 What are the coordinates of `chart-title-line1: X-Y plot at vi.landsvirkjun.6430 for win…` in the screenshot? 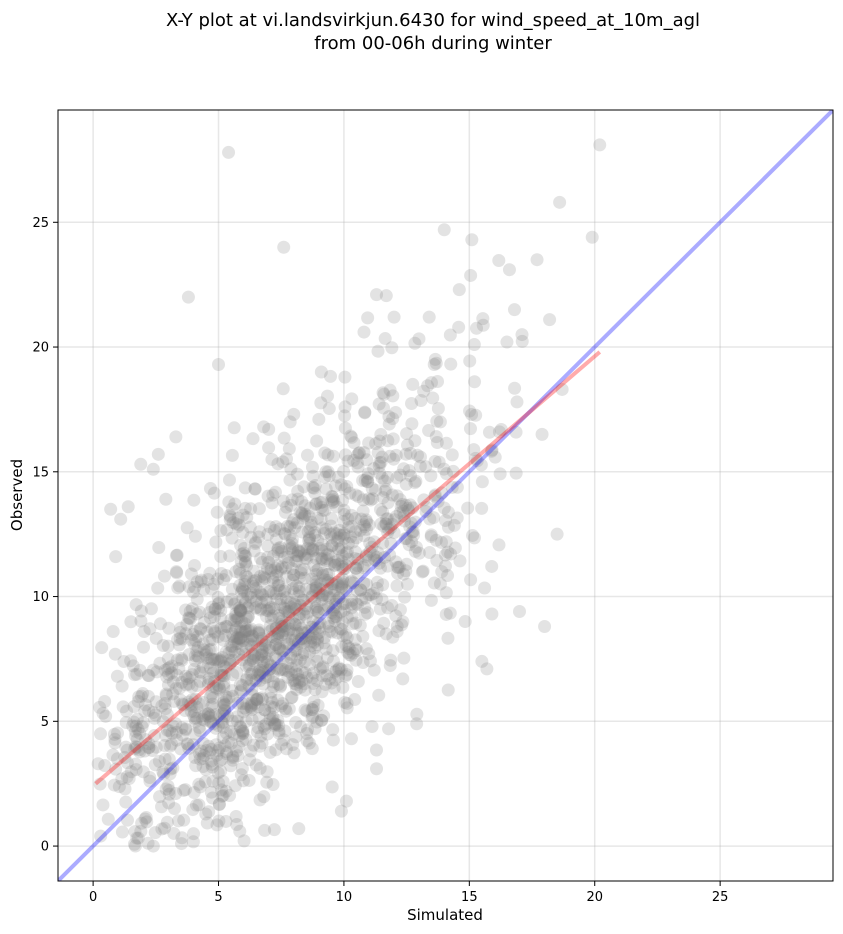 It's located at (433, 20).